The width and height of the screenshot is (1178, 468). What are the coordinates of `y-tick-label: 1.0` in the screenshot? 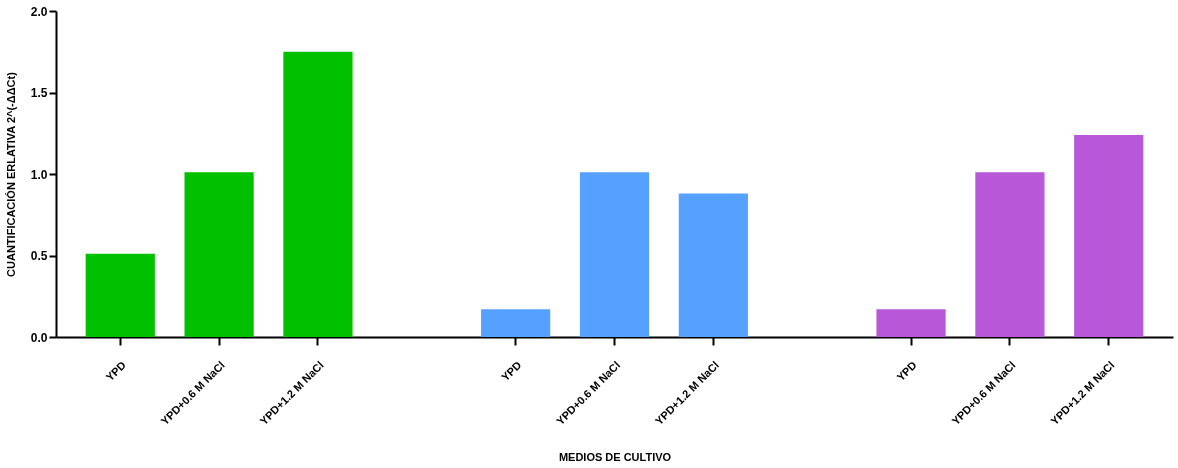 It's located at (39, 174).